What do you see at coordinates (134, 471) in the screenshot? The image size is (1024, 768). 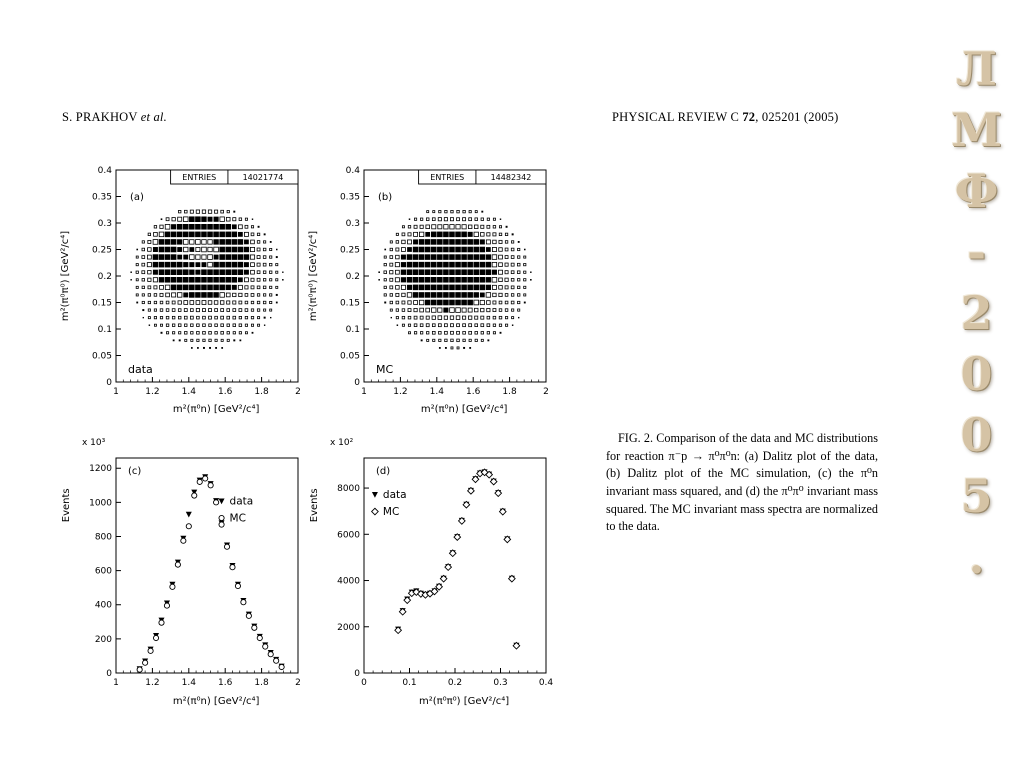 I see `svg-text: (c)` at bounding box center [134, 471].